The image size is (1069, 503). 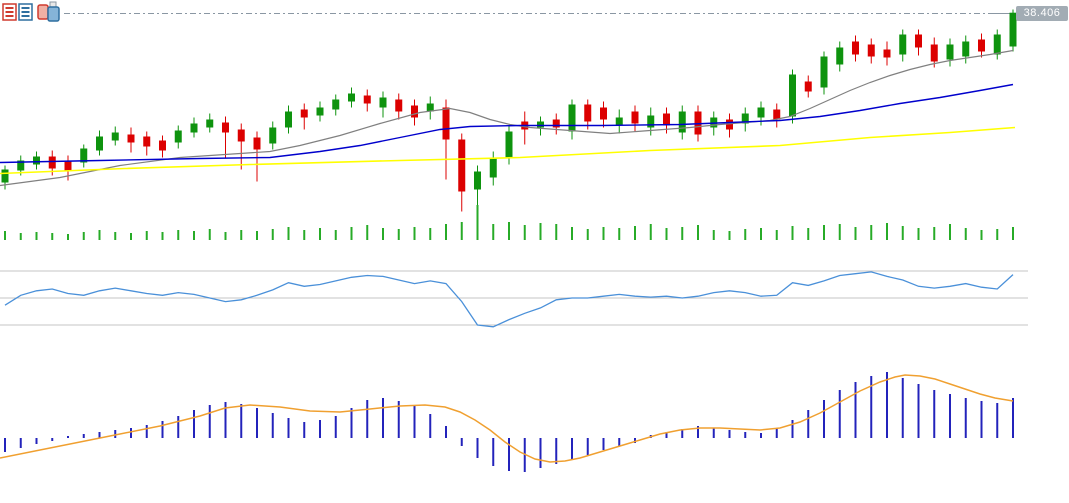 I want to click on volume-panel, so click(x=509, y=222).